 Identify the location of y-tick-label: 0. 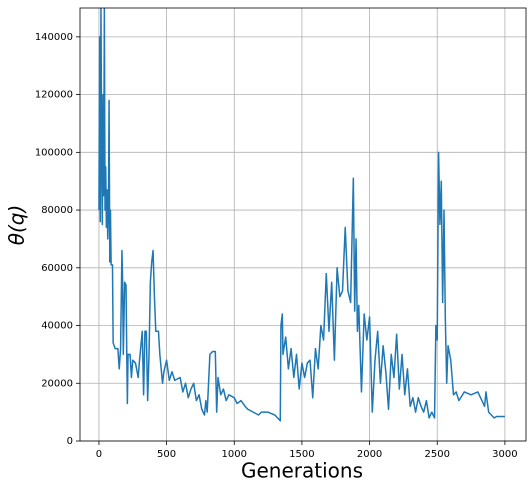
(70, 441).